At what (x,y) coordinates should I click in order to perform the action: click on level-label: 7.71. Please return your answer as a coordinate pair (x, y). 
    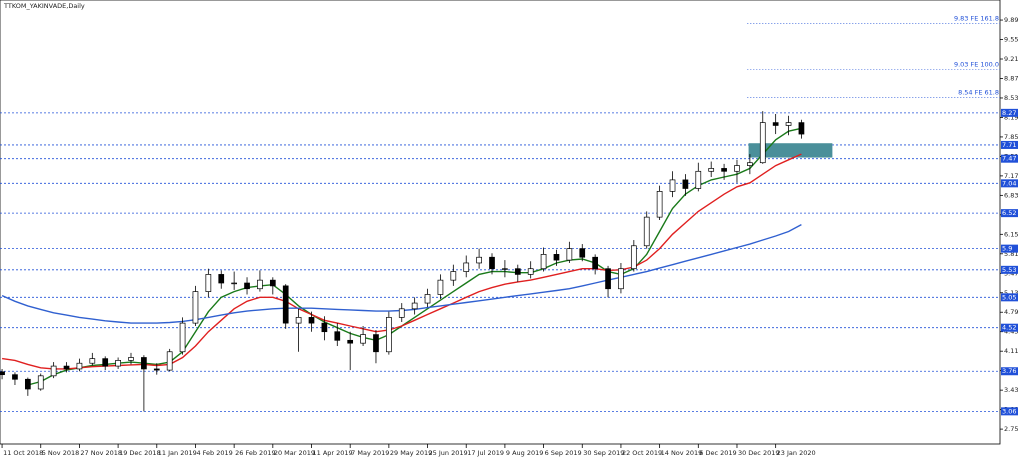
    Looking at the image, I should click on (1009, 145).